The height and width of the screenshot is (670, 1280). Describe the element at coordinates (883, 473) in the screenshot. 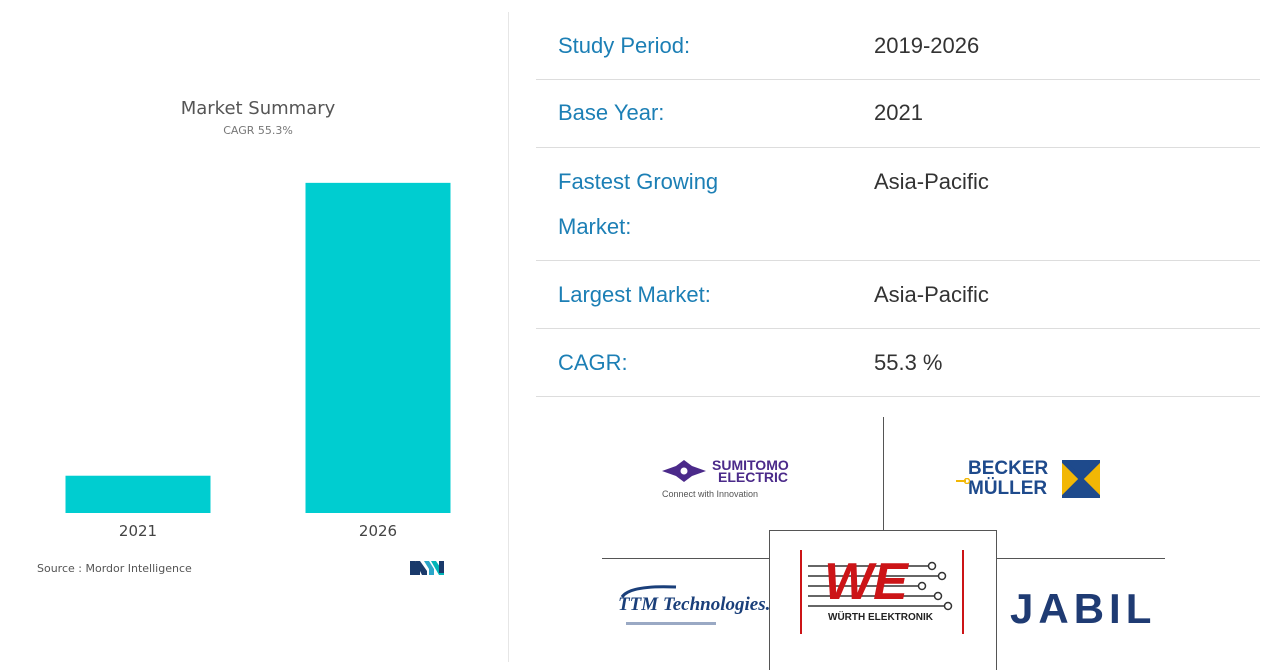

I see `logo-divider-vertical` at that location.